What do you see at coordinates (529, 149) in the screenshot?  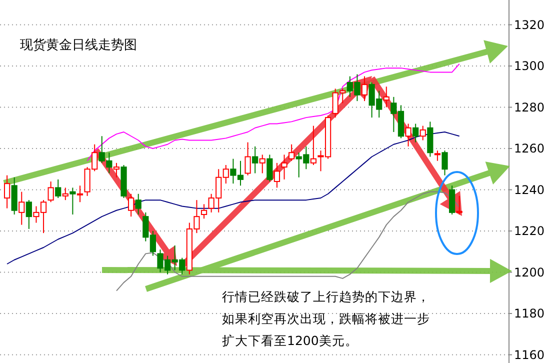 I see `y-tick-label: 1260` at bounding box center [529, 149].